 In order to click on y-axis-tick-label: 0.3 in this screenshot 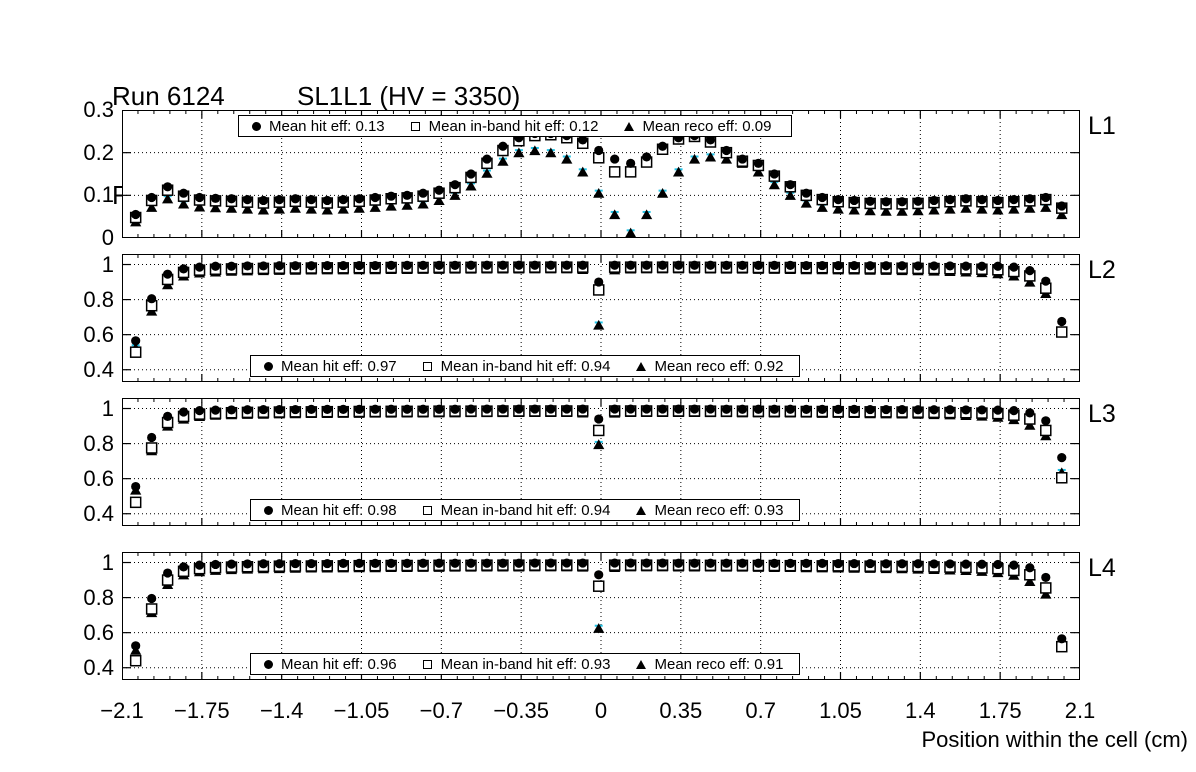, I will do `click(98, 109)`.